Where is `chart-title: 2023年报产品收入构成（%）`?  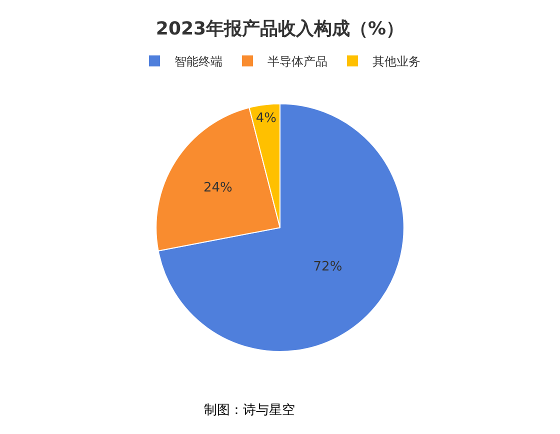 chart-title: 2023年报产品收入构成（%） is located at coordinates (280, 29).